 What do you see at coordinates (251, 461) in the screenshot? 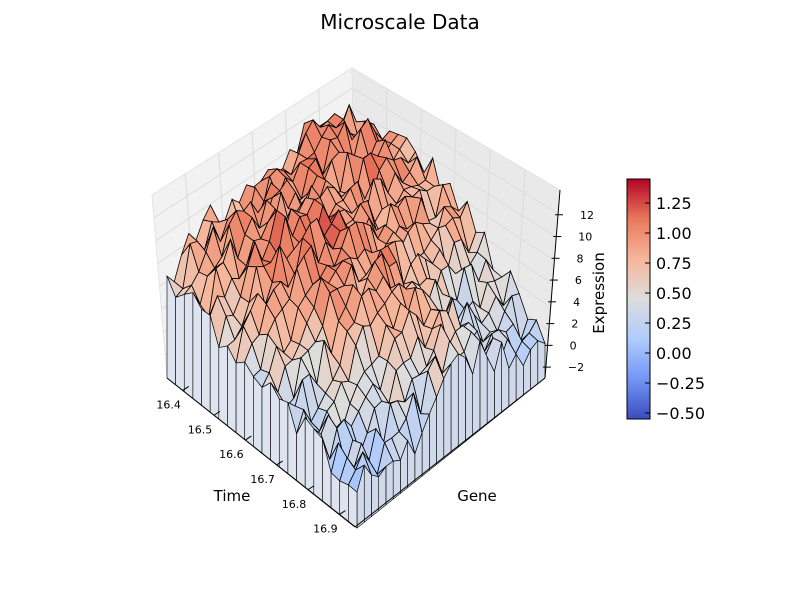
I see `x-axis-ticks: 16.4 16.5 16.6 16.7 16.8 16.9` at bounding box center [251, 461].